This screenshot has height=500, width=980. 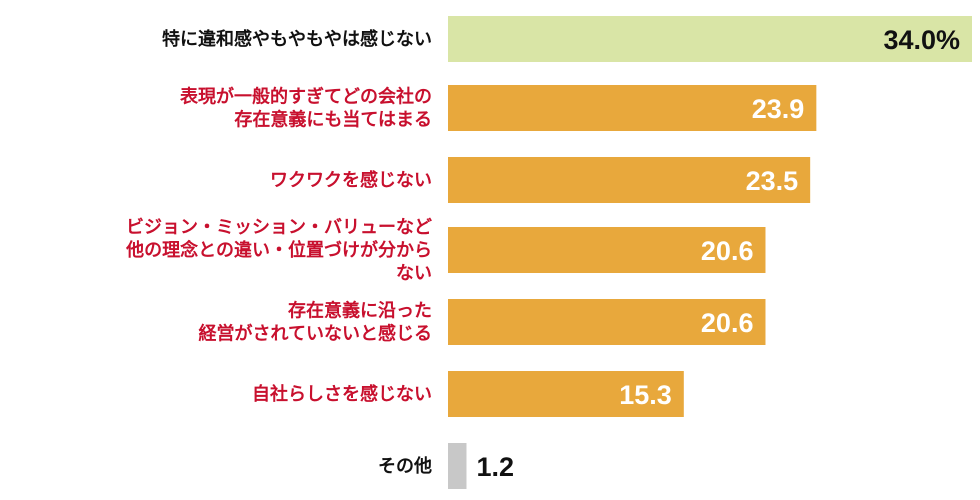 I want to click on value-label-4: 20.6, so click(x=727, y=251).